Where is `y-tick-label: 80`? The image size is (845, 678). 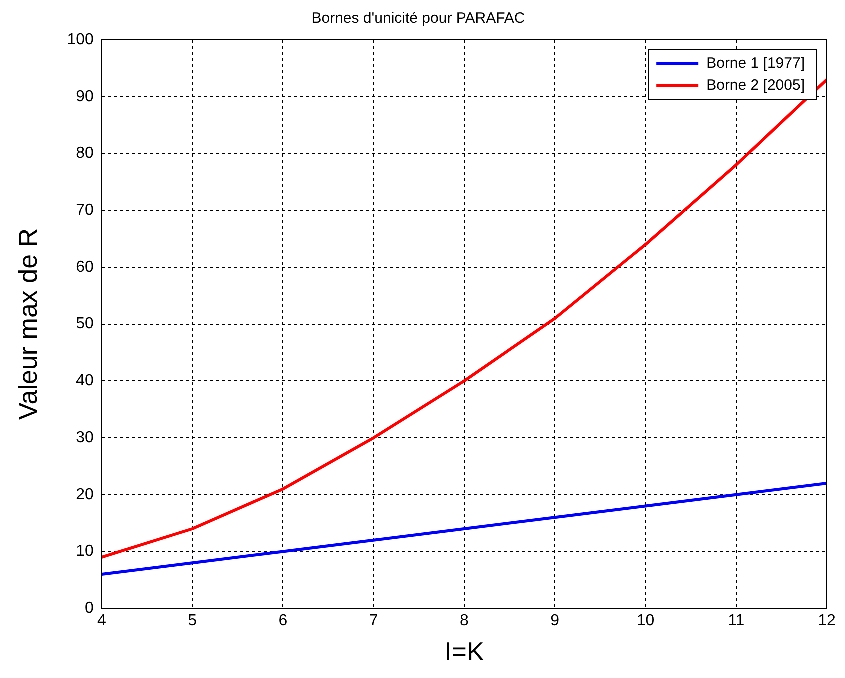
y-tick-label: 80 is located at coordinates (85, 153).